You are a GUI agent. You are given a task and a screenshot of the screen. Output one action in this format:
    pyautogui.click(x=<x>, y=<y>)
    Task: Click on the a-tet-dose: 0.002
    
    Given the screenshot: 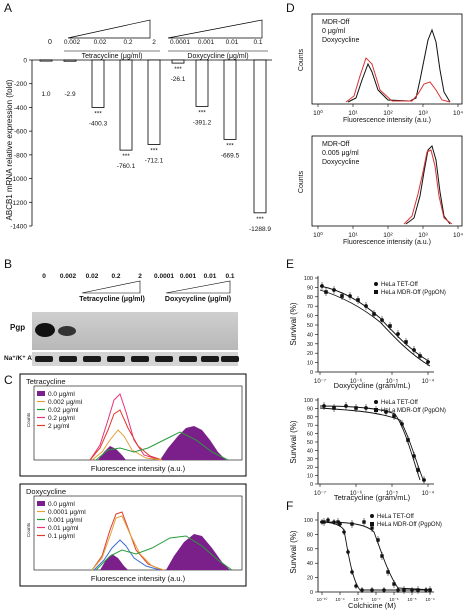 What is the action you would take?
    pyautogui.click(x=72, y=42)
    